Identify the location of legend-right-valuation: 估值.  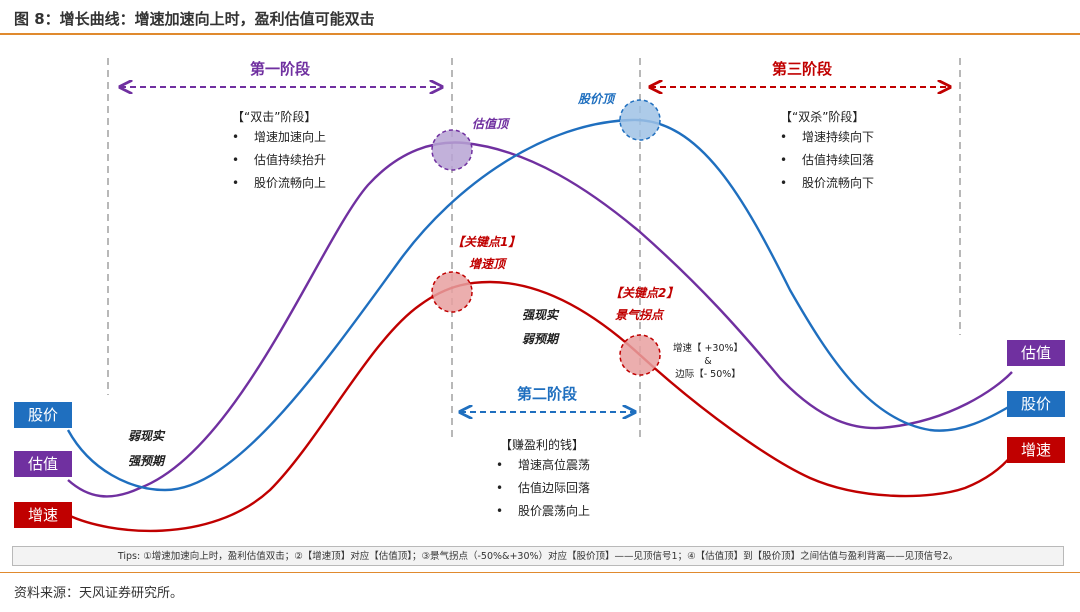
(1036, 353).